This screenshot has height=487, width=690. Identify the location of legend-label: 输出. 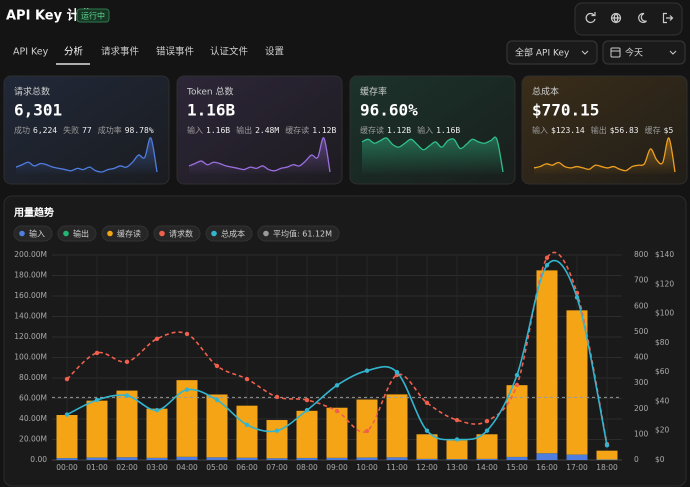
(81, 234).